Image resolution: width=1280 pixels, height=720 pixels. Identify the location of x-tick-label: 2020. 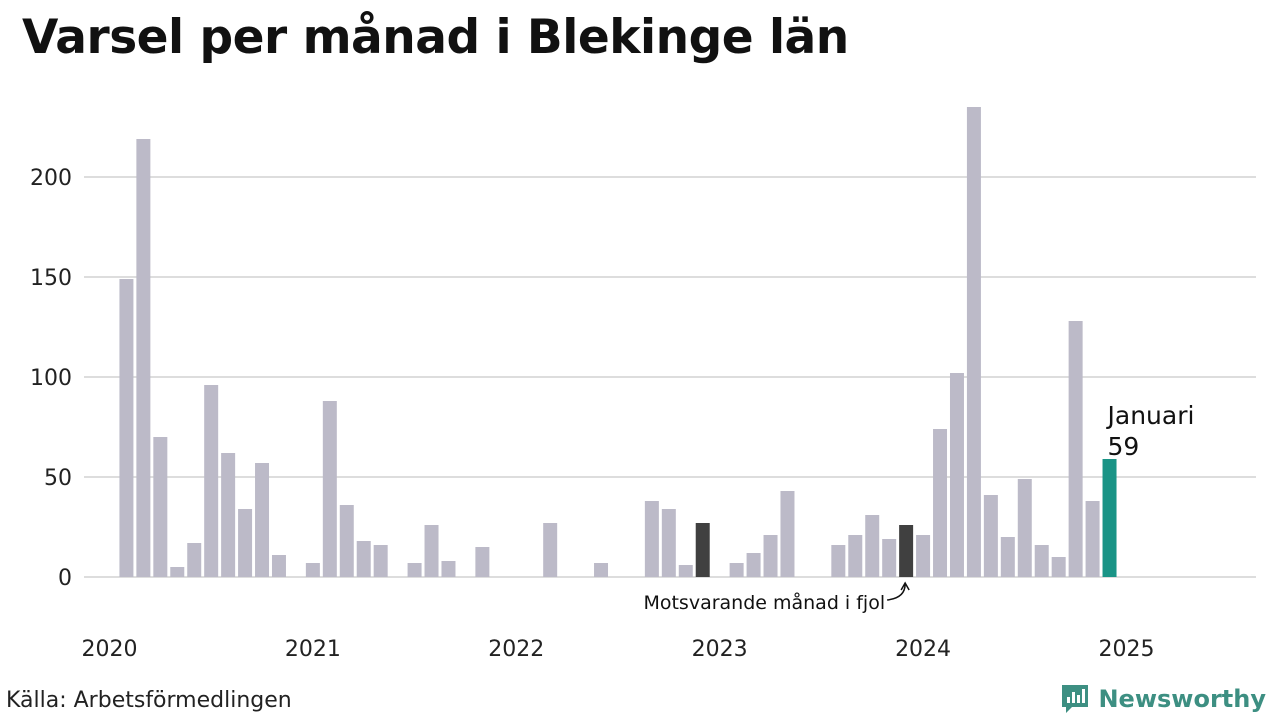
(109, 649).